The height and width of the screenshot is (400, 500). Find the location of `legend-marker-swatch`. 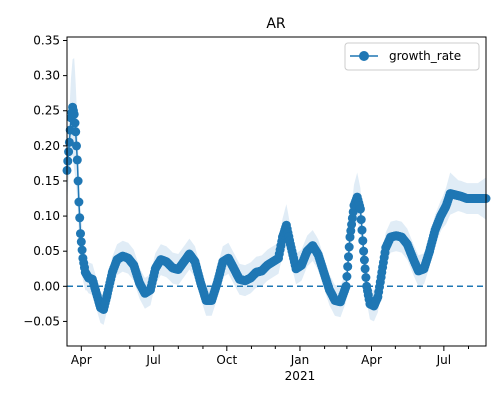

legend-marker-swatch is located at coordinates (364, 56).